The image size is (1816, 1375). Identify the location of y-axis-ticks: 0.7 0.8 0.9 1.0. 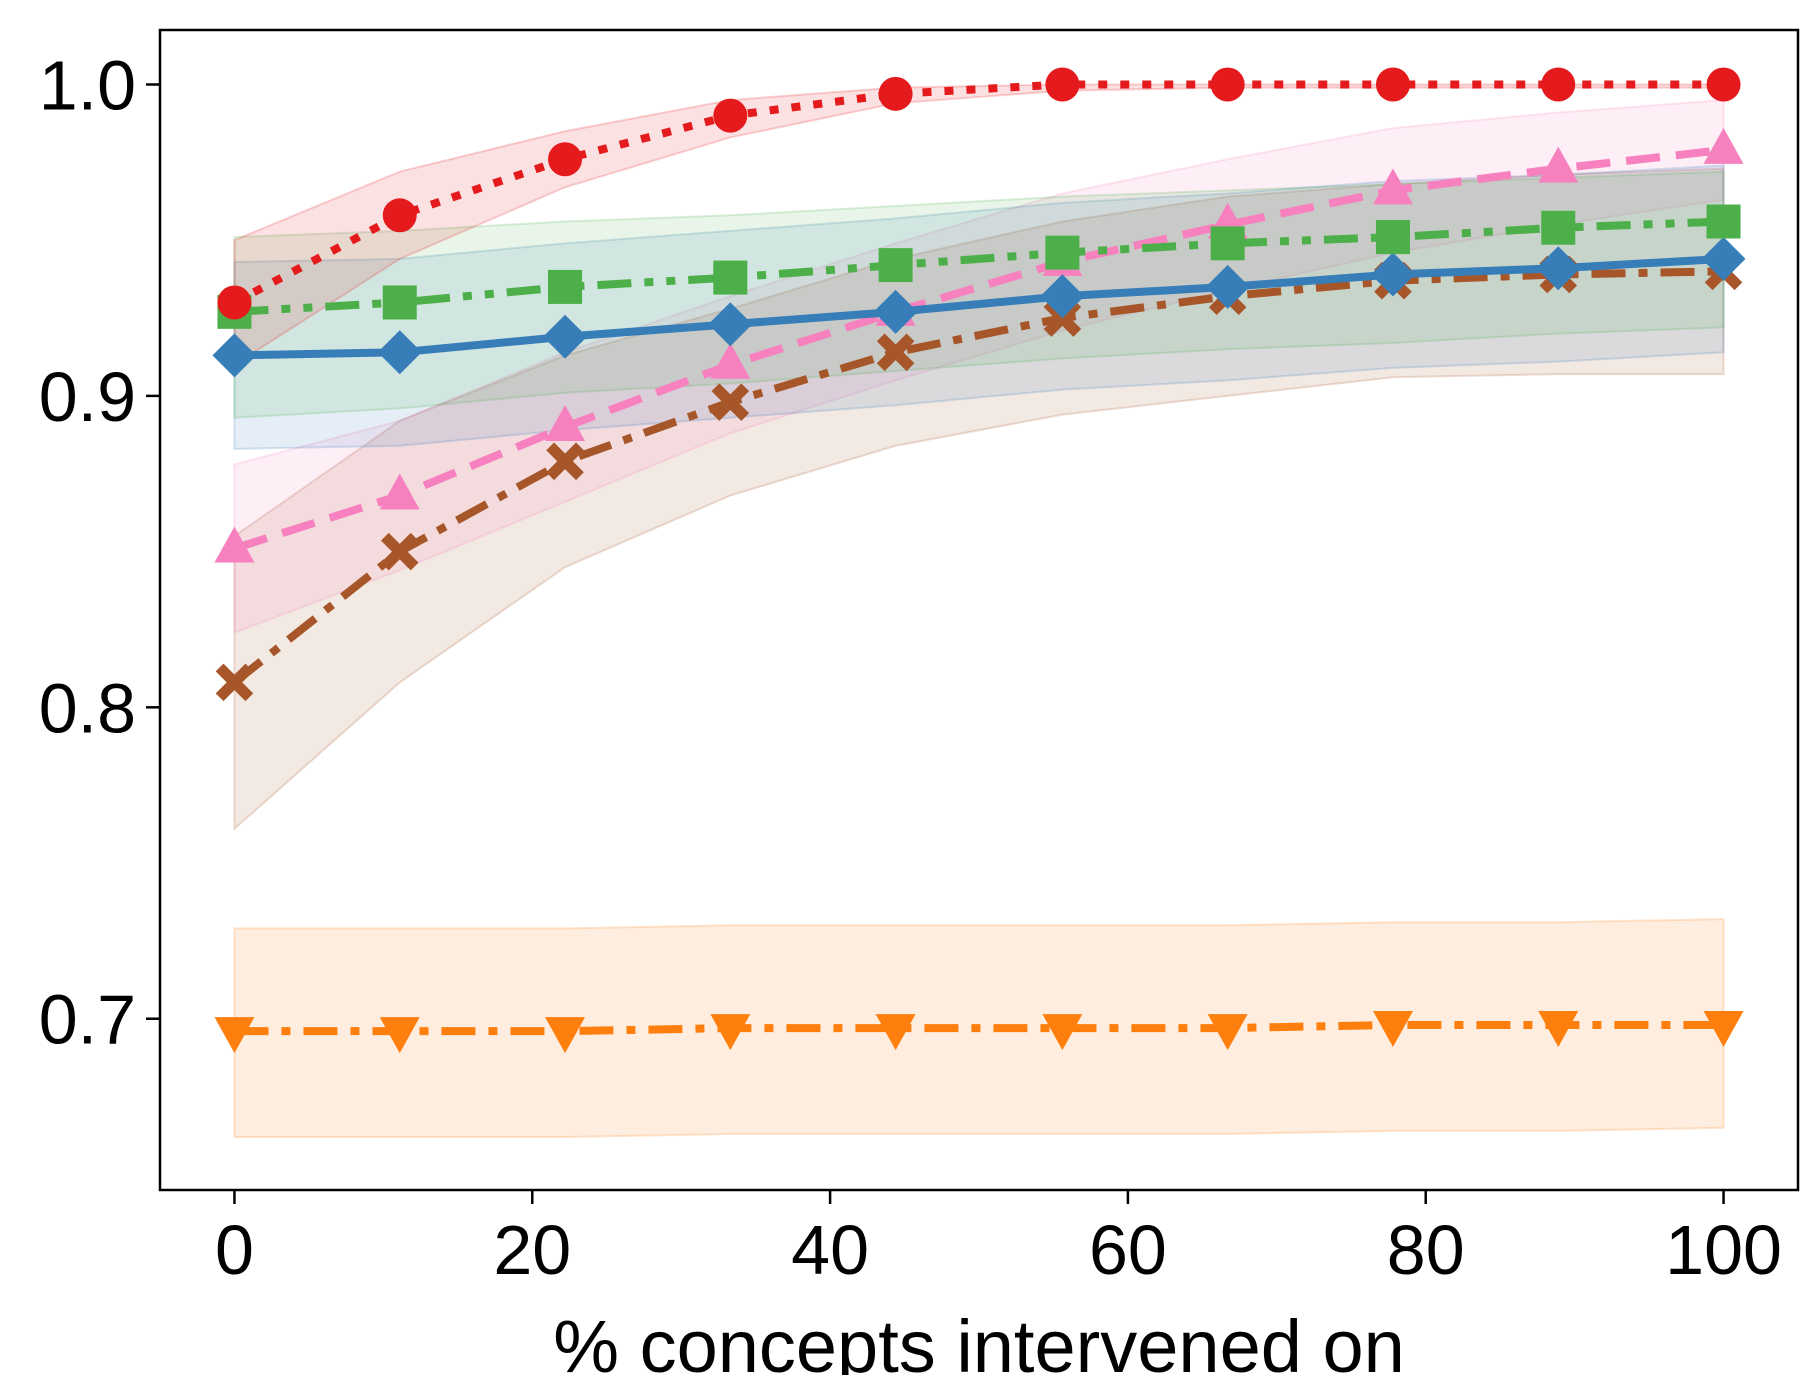
(99, 552).